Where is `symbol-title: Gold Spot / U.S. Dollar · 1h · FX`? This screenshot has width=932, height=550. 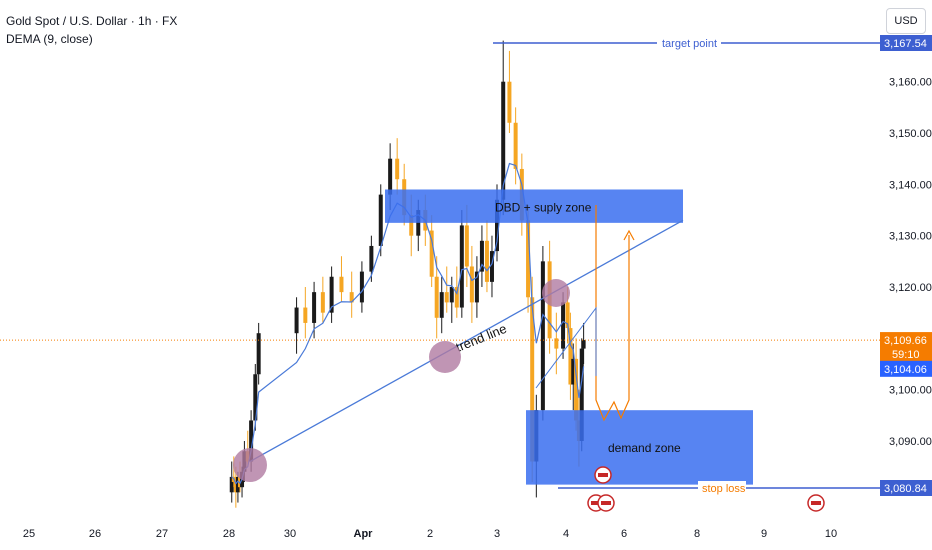 symbol-title: Gold Spot / U.S. Dollar · 1h · FX is located at coordinates (92, 21).